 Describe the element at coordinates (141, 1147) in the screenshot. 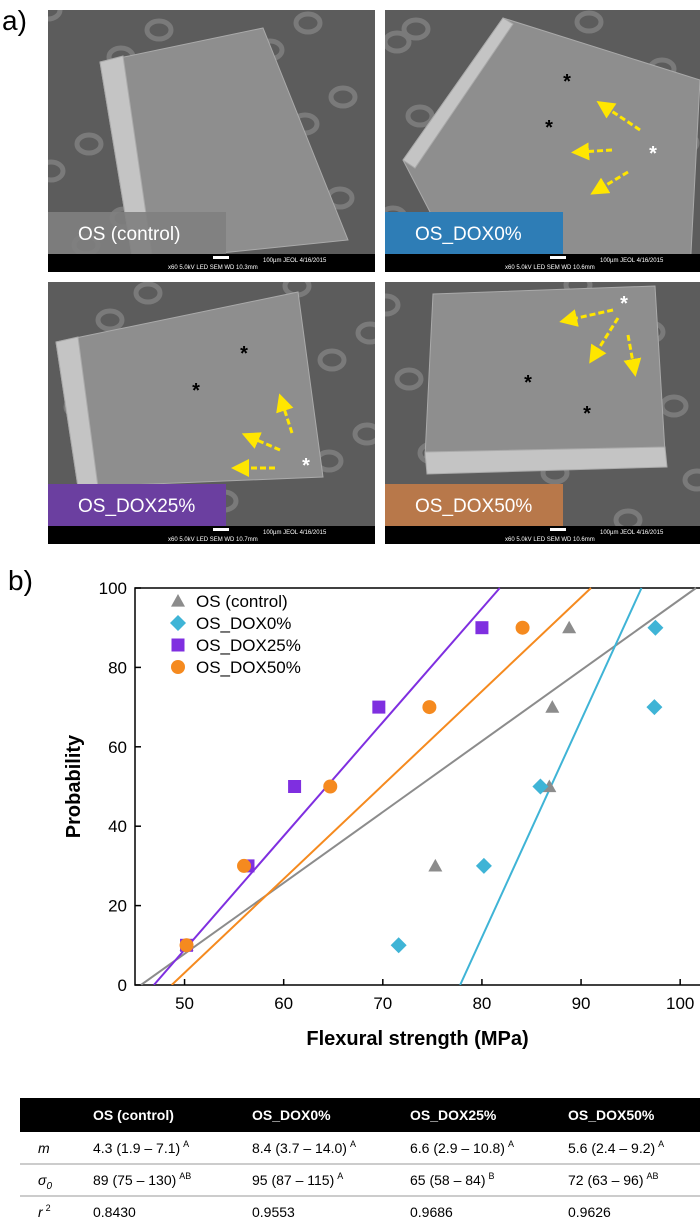

I see `table-cell: 4.3 (1.9 – 7.1) A` at that location.